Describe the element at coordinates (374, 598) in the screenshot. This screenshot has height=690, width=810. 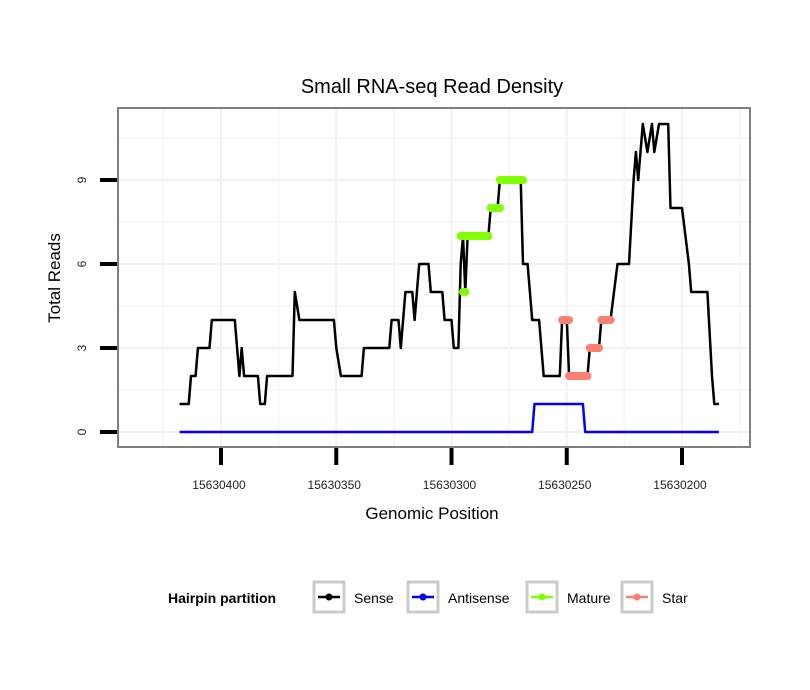
I see `legend-label: Sense` at that location.